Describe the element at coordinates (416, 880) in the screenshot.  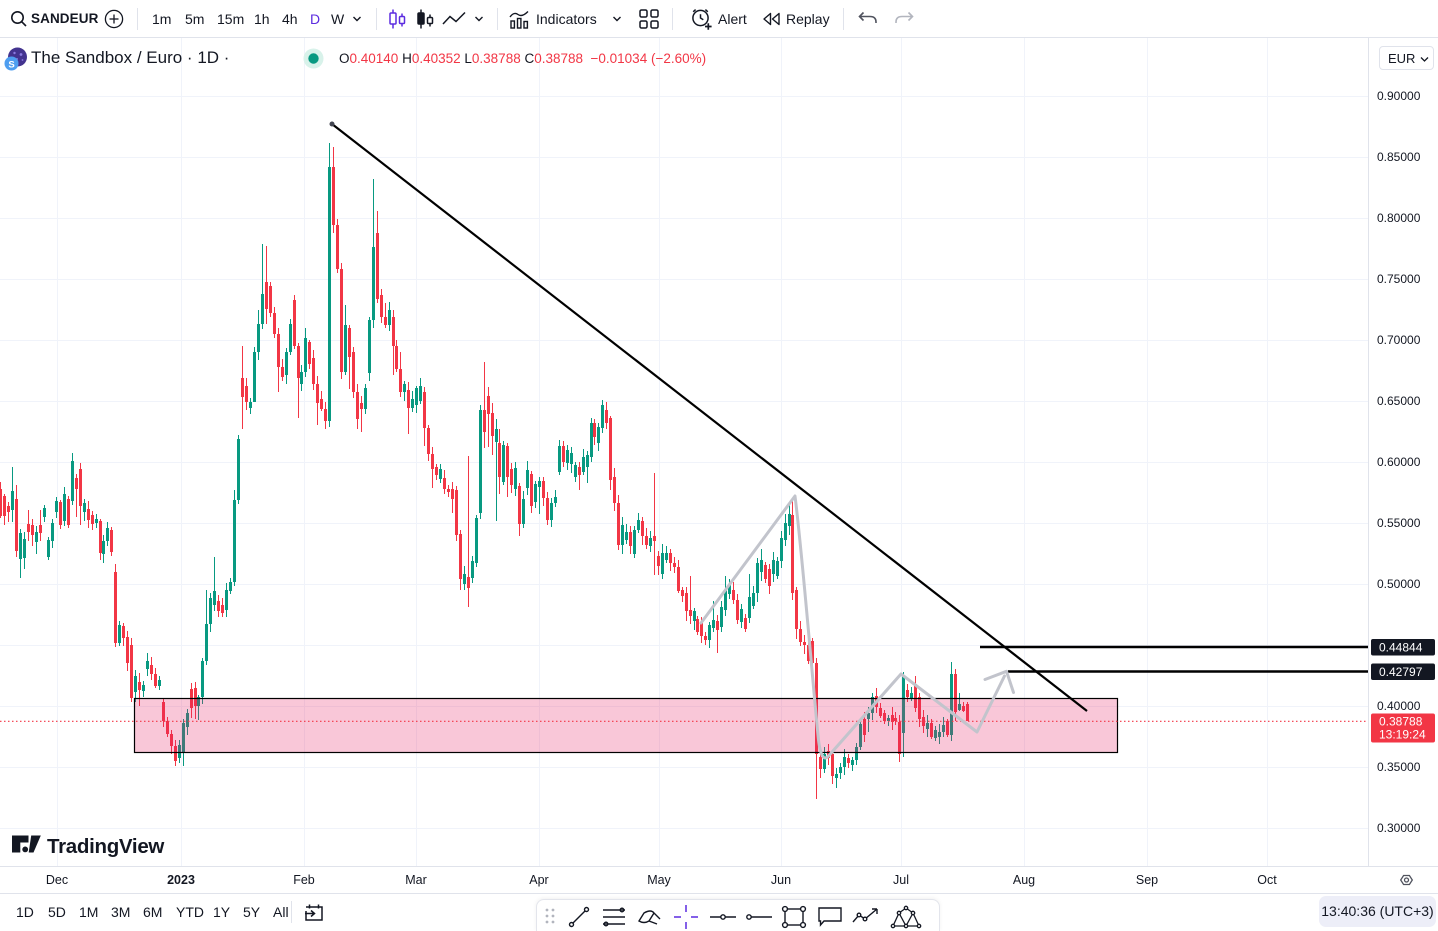
I see `svg-text: Mar` at that location.